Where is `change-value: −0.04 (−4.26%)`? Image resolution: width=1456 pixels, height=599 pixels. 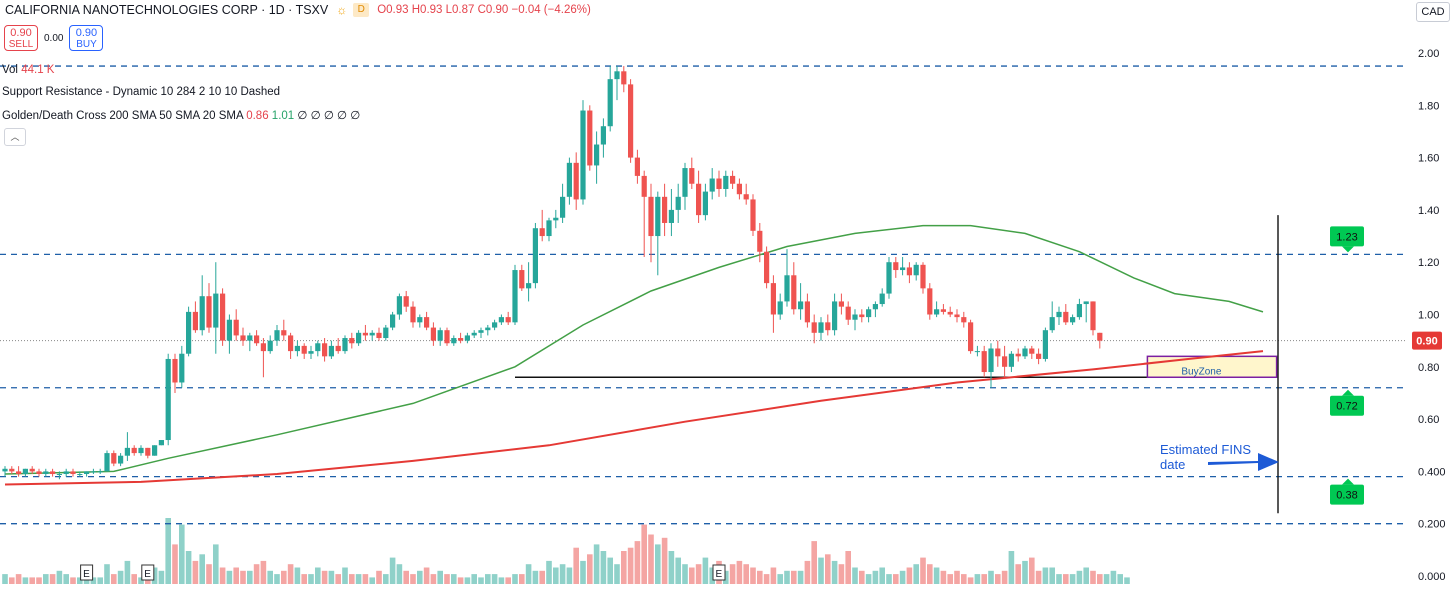 change-value: −0.04 (−4.26%) is located at coordinates (551, 10).